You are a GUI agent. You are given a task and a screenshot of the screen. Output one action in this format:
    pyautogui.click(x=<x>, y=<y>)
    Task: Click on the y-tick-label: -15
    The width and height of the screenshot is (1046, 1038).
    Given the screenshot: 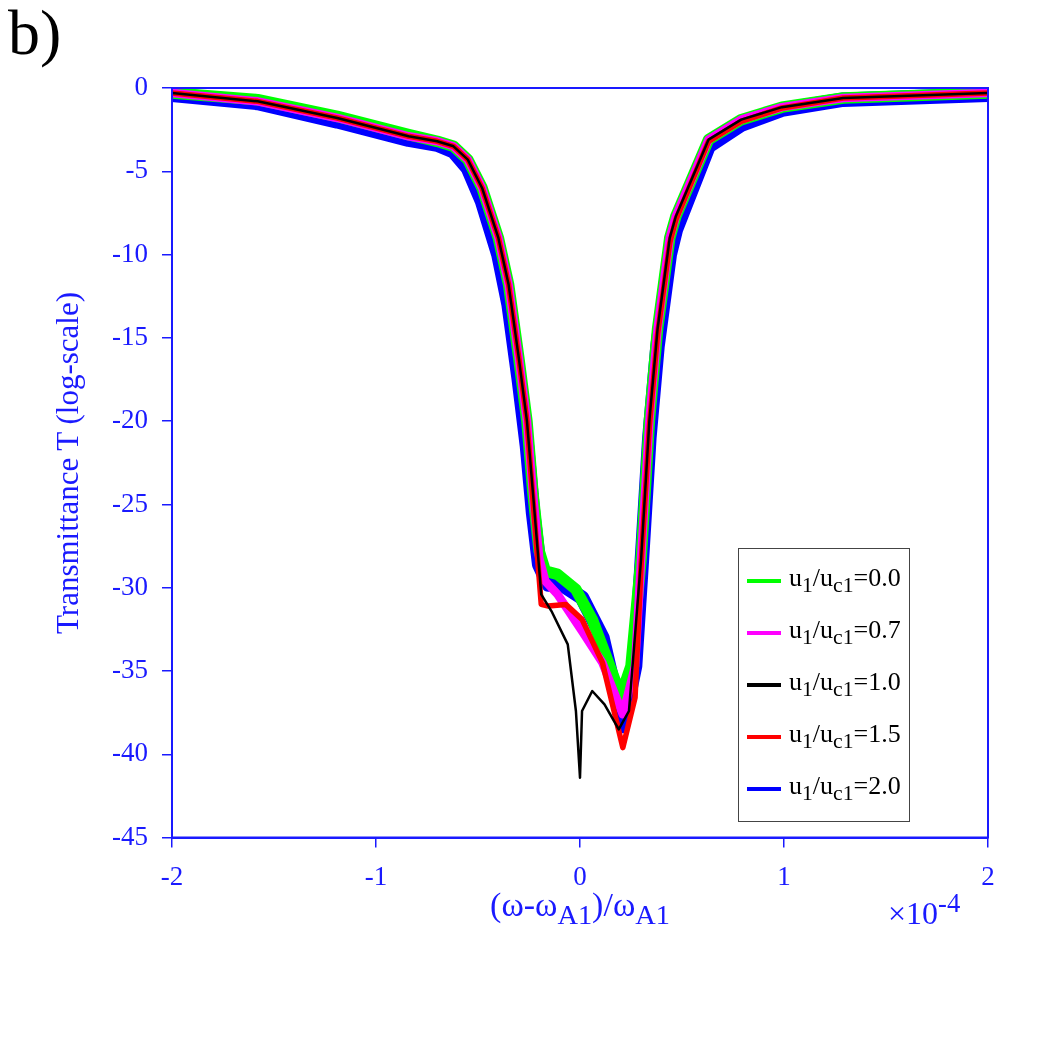 What is the action you would take?
    pyautogui.click(x=129, y=335)
    